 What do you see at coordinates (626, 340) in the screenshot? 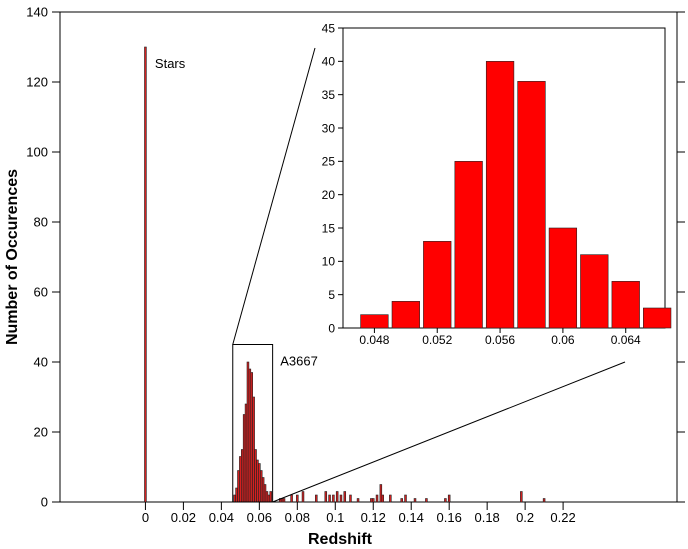
I see `inset-x-tick-label: 0.064` at bounding box center [626, 340].